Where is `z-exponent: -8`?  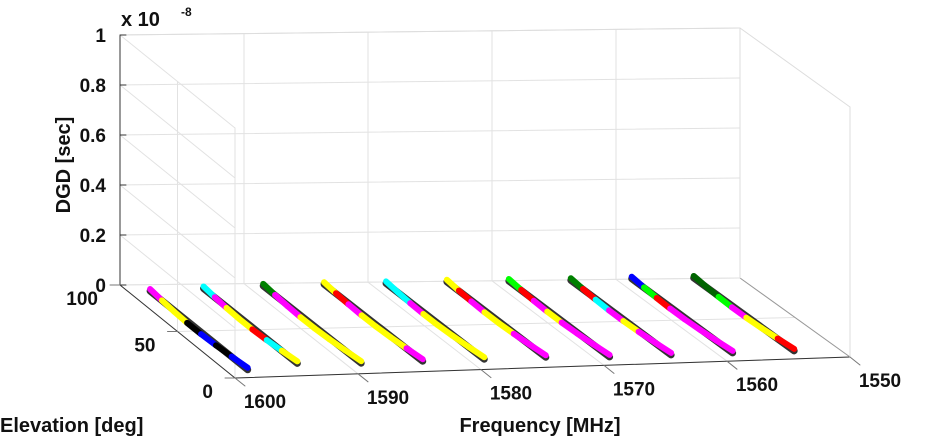 z-exponent: -8 is located at coordinates (186, 12).